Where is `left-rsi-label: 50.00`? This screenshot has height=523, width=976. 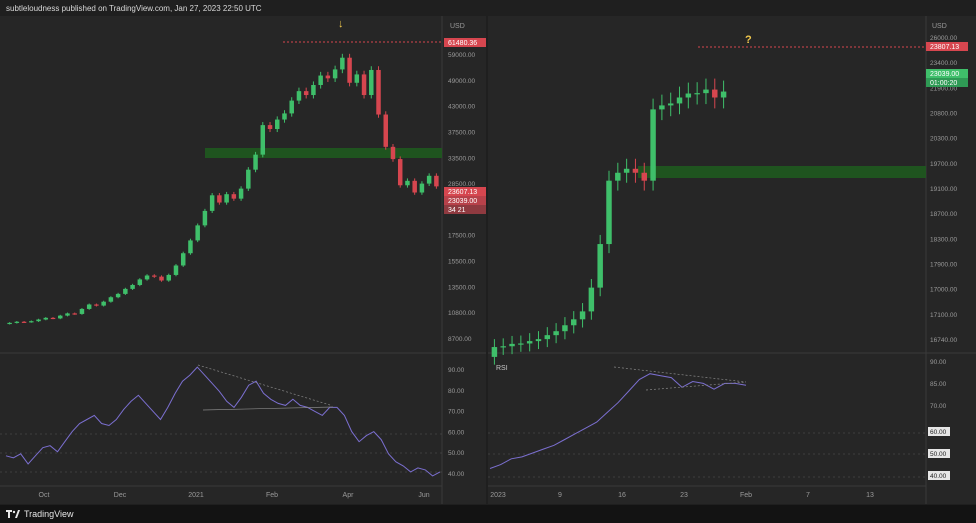
left-rsi-label: 50.00 is located at coordinates (456, 453).